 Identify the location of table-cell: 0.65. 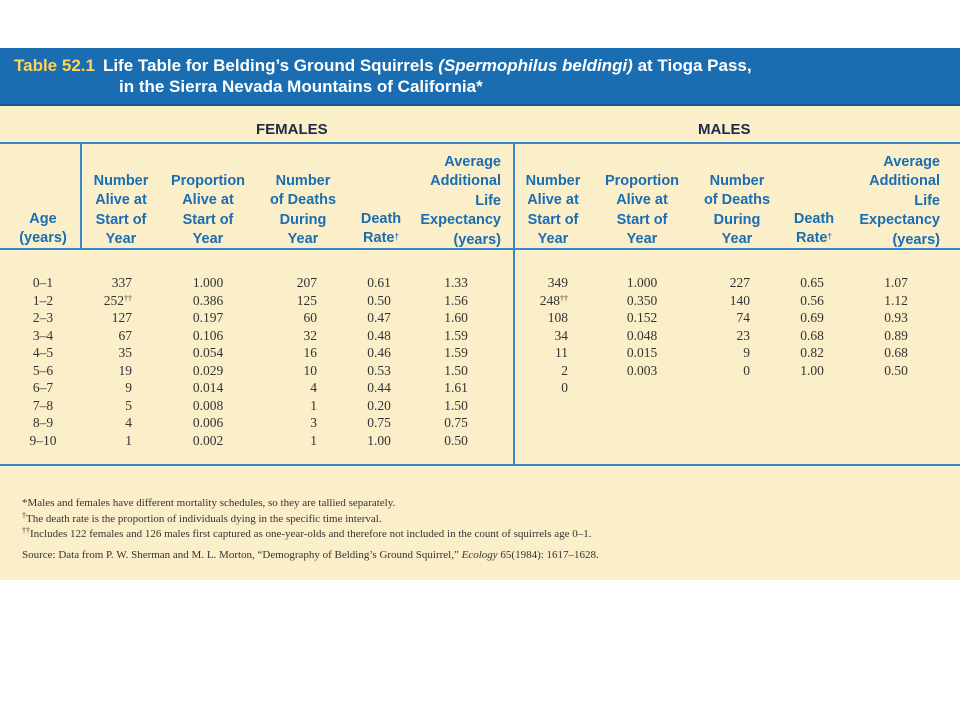
(812, 282).